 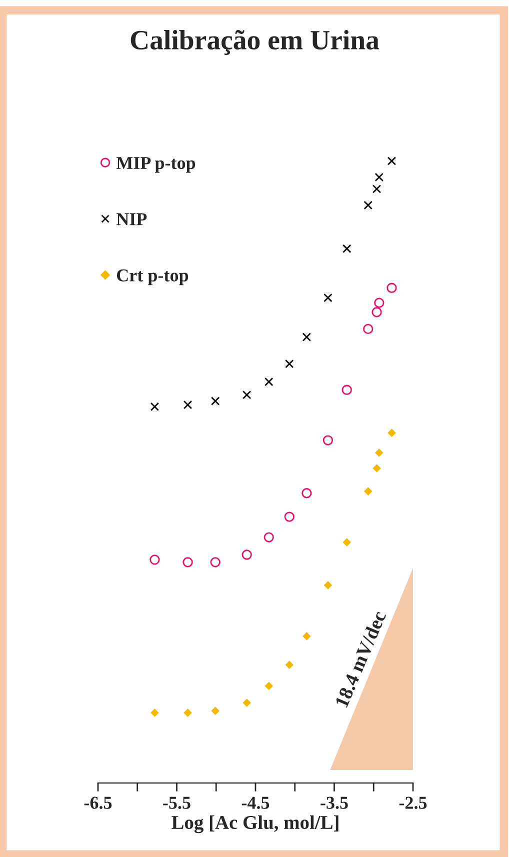 What do you see at coordinates (334, 802) in the screenshot?
I see `x-tick-label: -3.5` at bounding box center [334, 802].